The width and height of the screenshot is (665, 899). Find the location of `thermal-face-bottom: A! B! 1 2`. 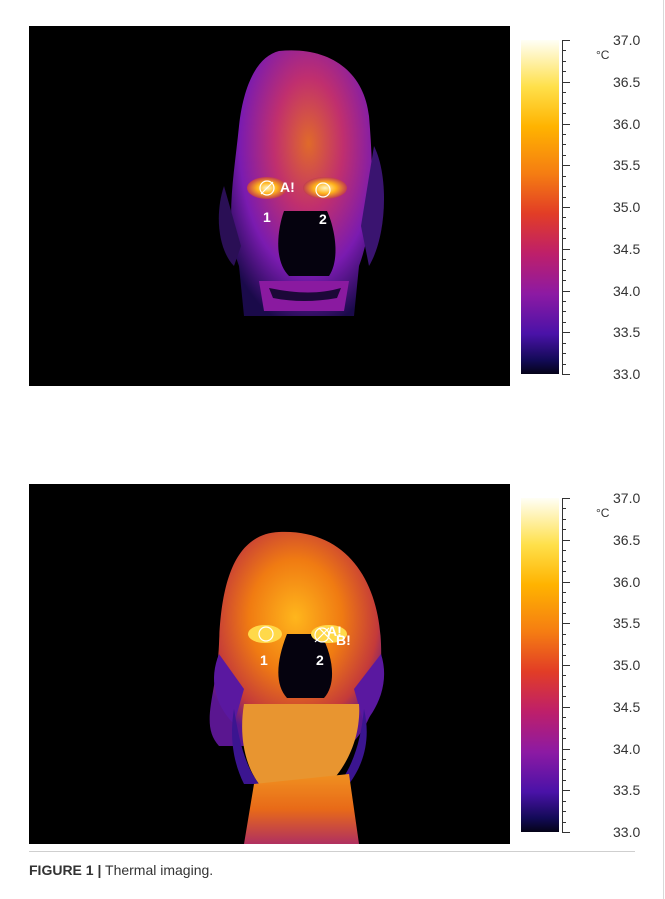

thermal-face-bottom: A! B! 1 2 is located at coordinates (297, 687).